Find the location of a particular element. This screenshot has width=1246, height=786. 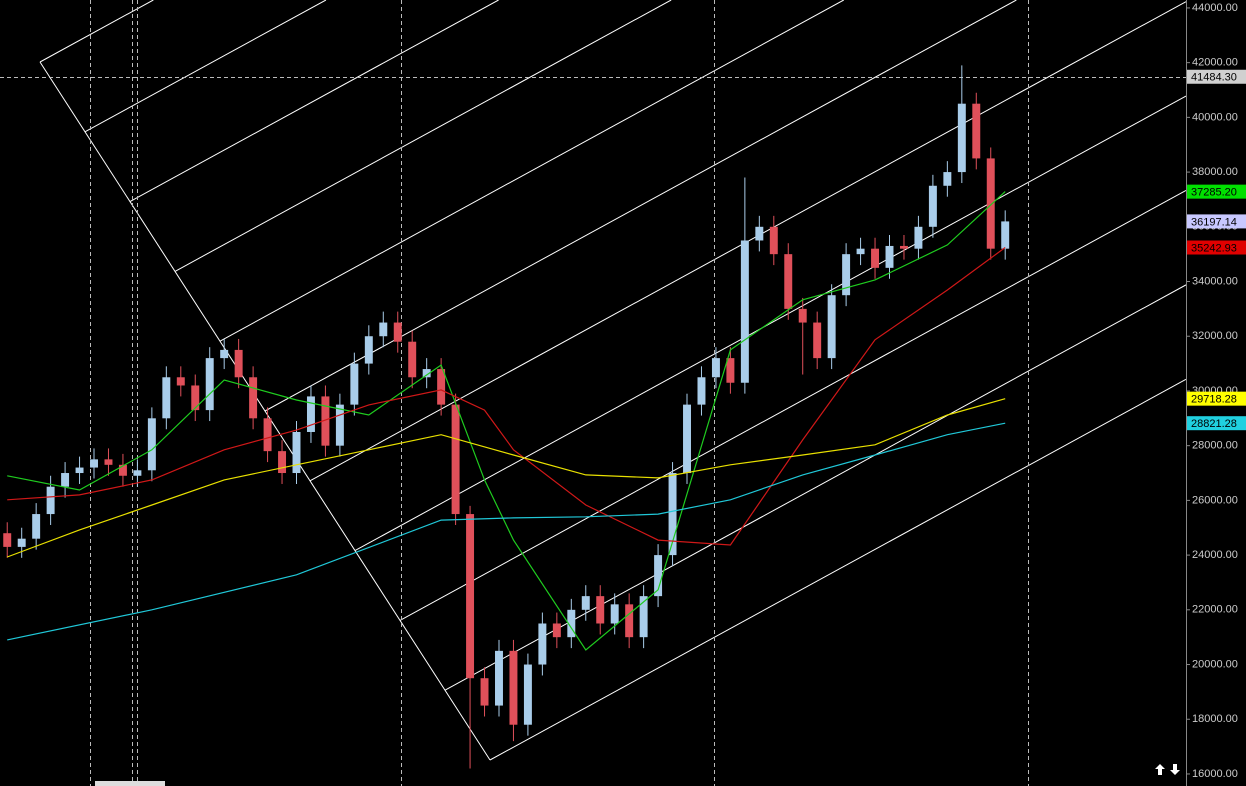

y-tick-label: 18000.00 is located at coordinates (1215, 719).